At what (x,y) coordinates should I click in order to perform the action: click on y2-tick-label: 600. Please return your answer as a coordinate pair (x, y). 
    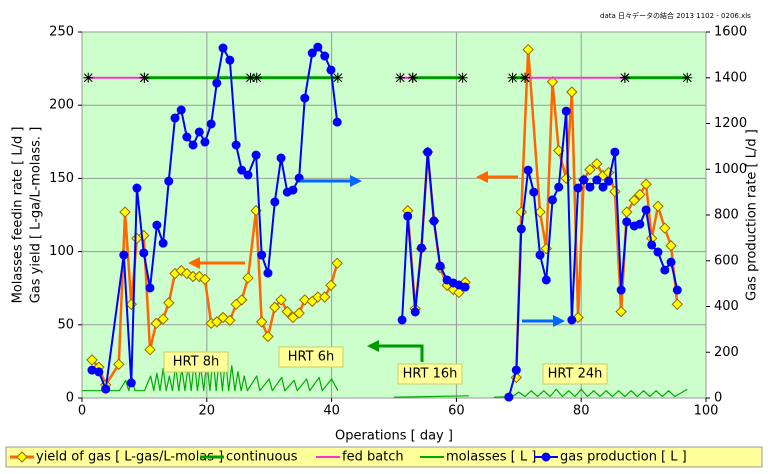
    Looking at the image, I should click on (726, 260).